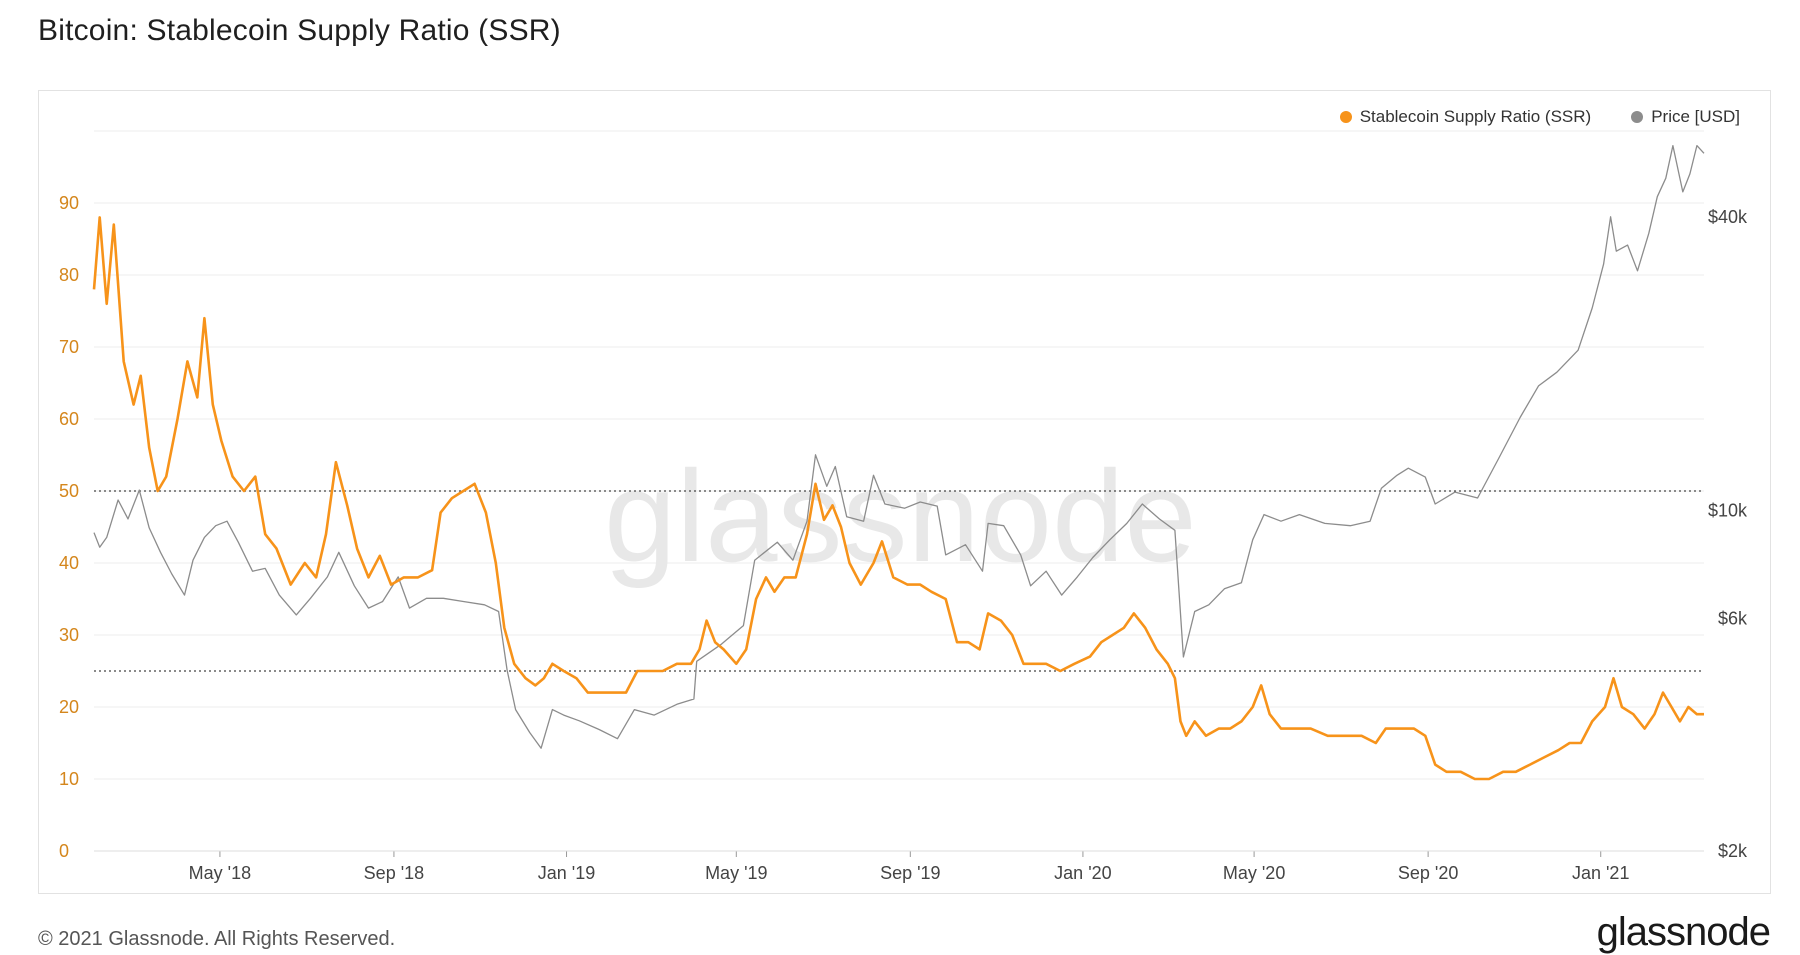 The height and width of the screenshot is (955, 1800). I want to click on price-dot-icon, so click(1637, 117).